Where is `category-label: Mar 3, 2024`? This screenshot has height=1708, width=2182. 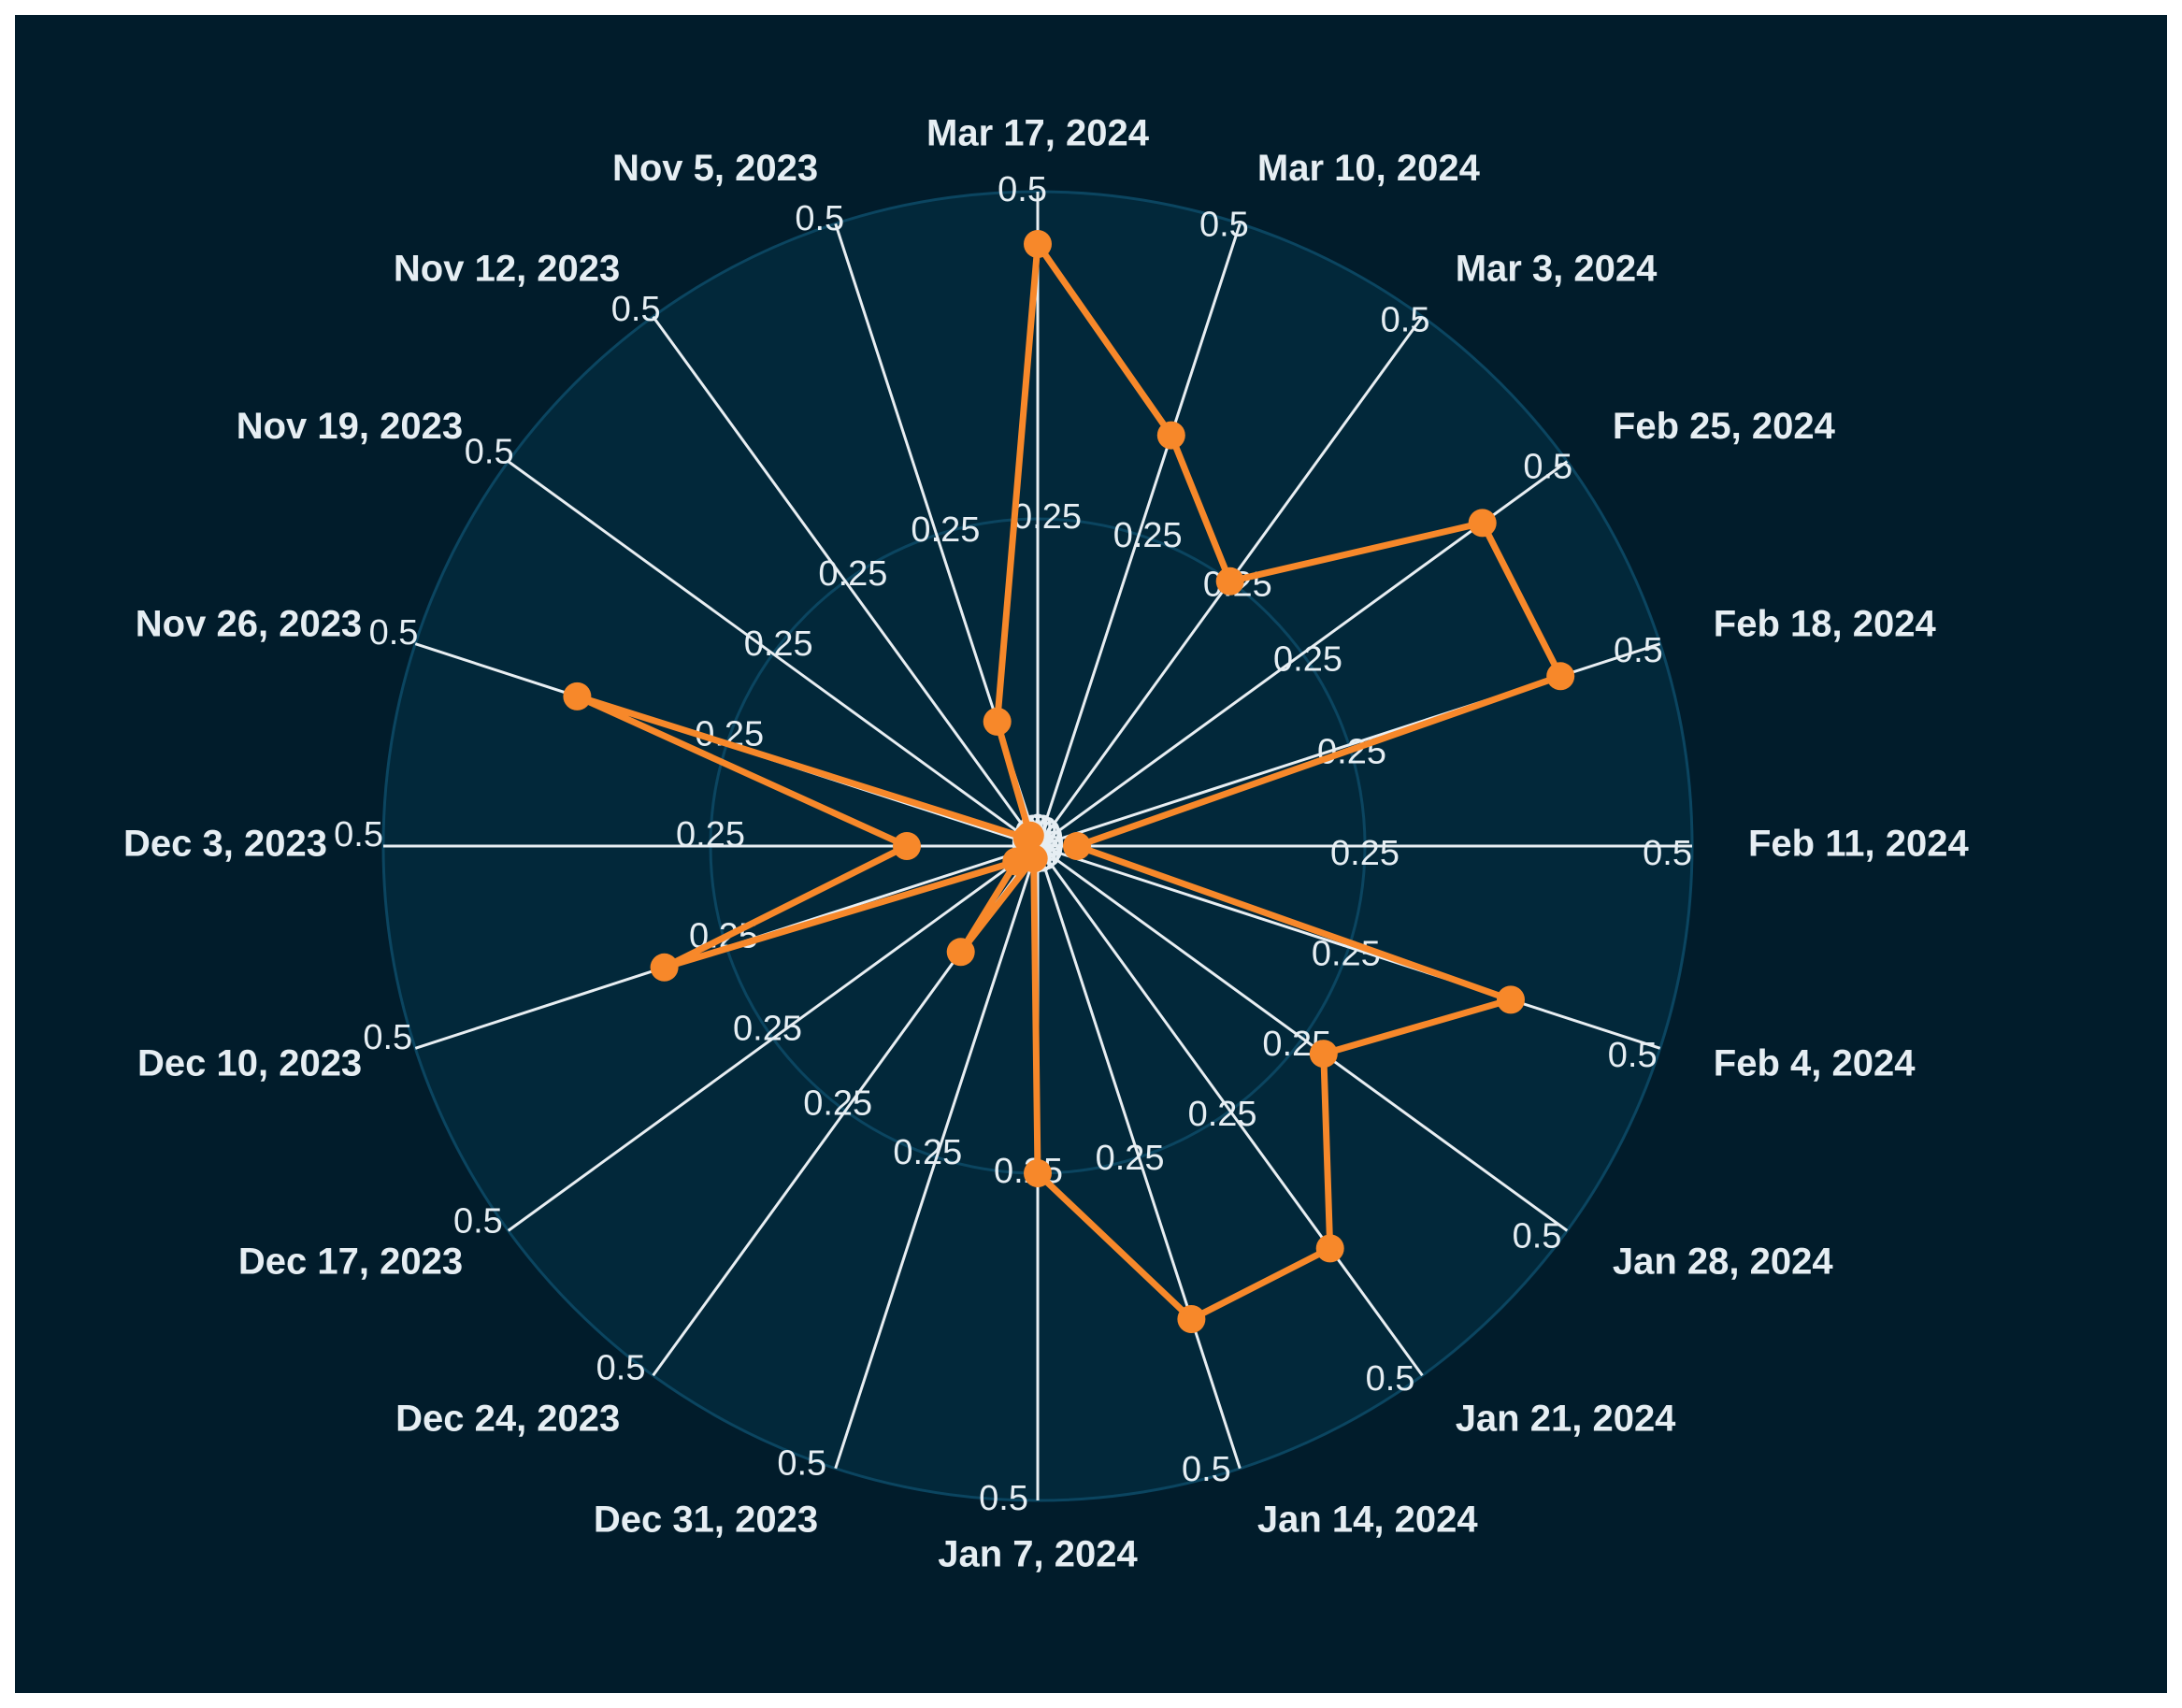 category-label: Mar 3, 2024 is located at coordinates (1557, 269).